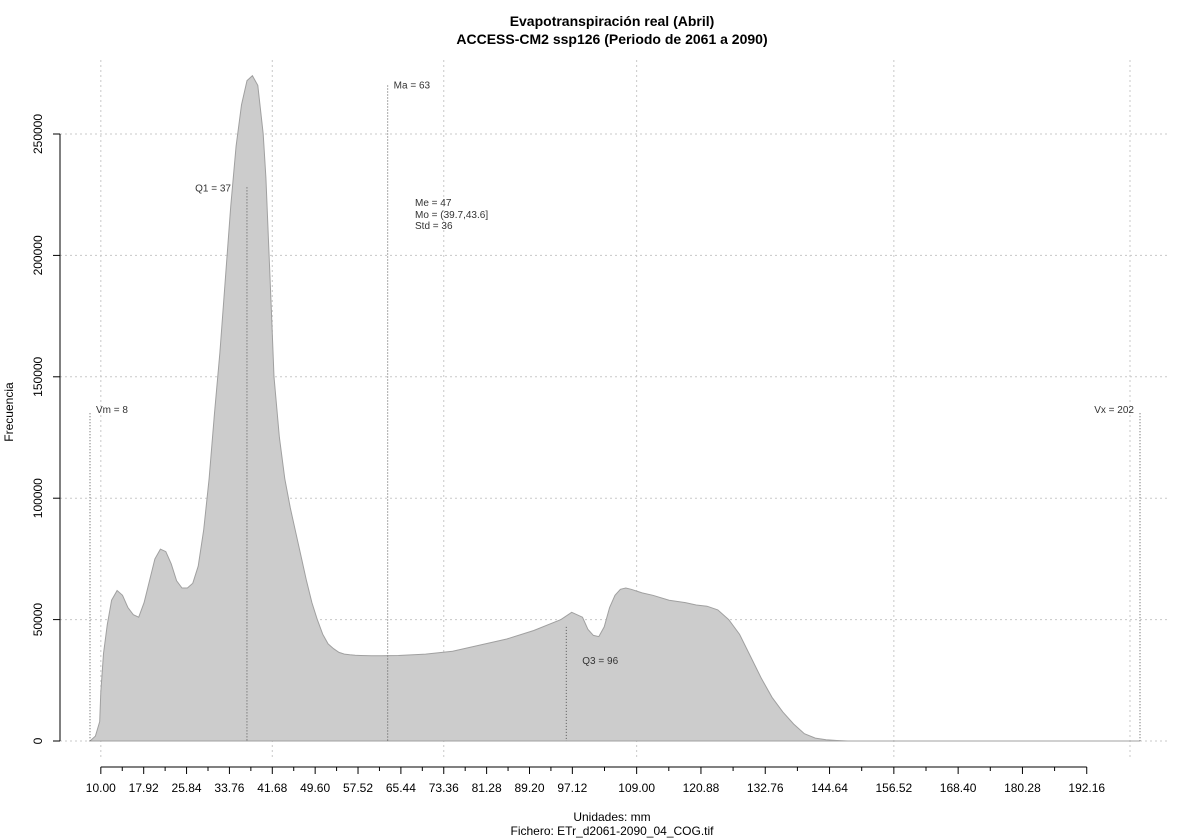 The height and width of the screenshot is (840, 1200). Describe the element at coordinates (38, 740) in the screenshot. I see `y-tick-label-0: 0` at that location.